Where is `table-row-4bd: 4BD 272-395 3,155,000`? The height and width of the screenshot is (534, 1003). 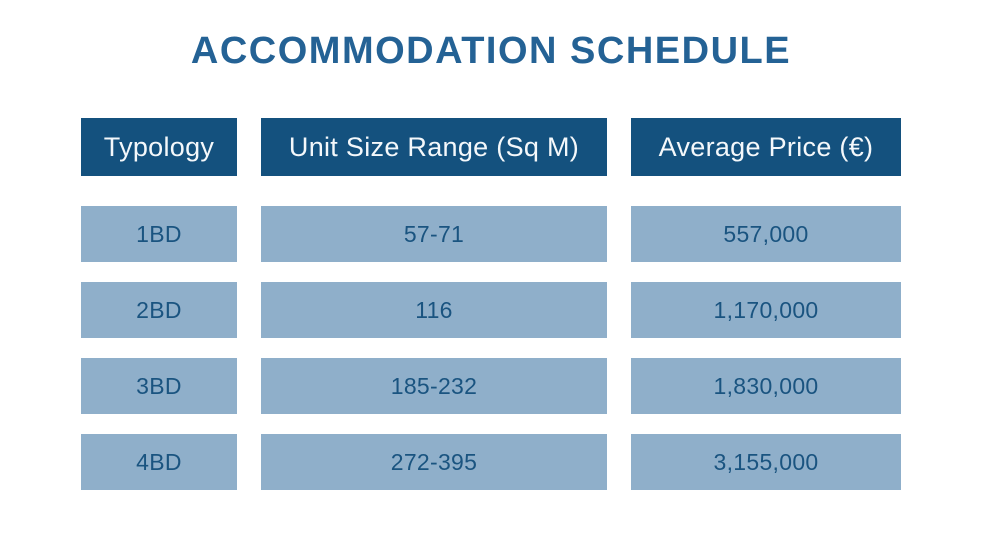 table-row-4bd: 4BD 272-395 3,155,000 is located at coordinates (491, 462).